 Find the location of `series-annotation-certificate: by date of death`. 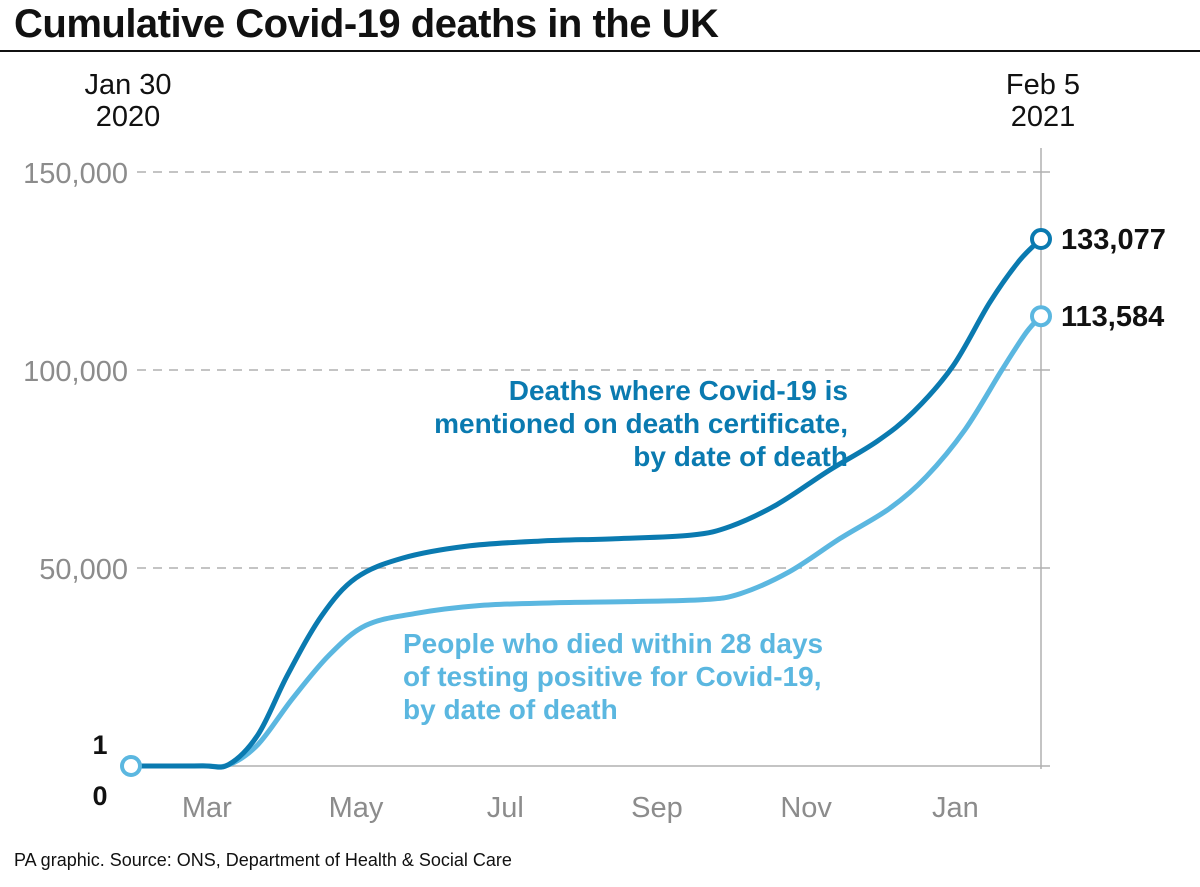

series-annotation-certificate: by date of death is located at coordinates (740, 456).